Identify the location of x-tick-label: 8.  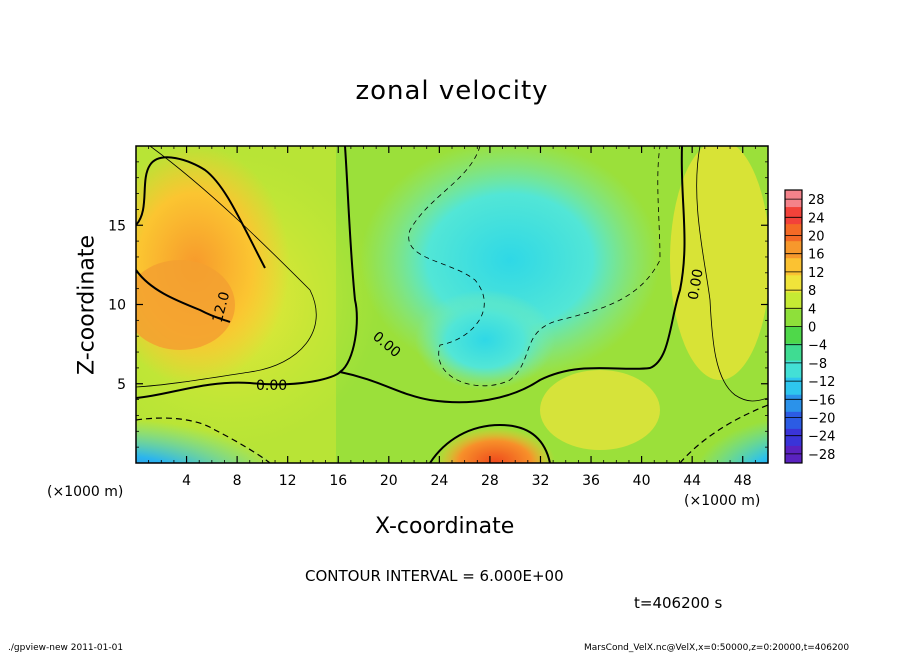
(237, 481).